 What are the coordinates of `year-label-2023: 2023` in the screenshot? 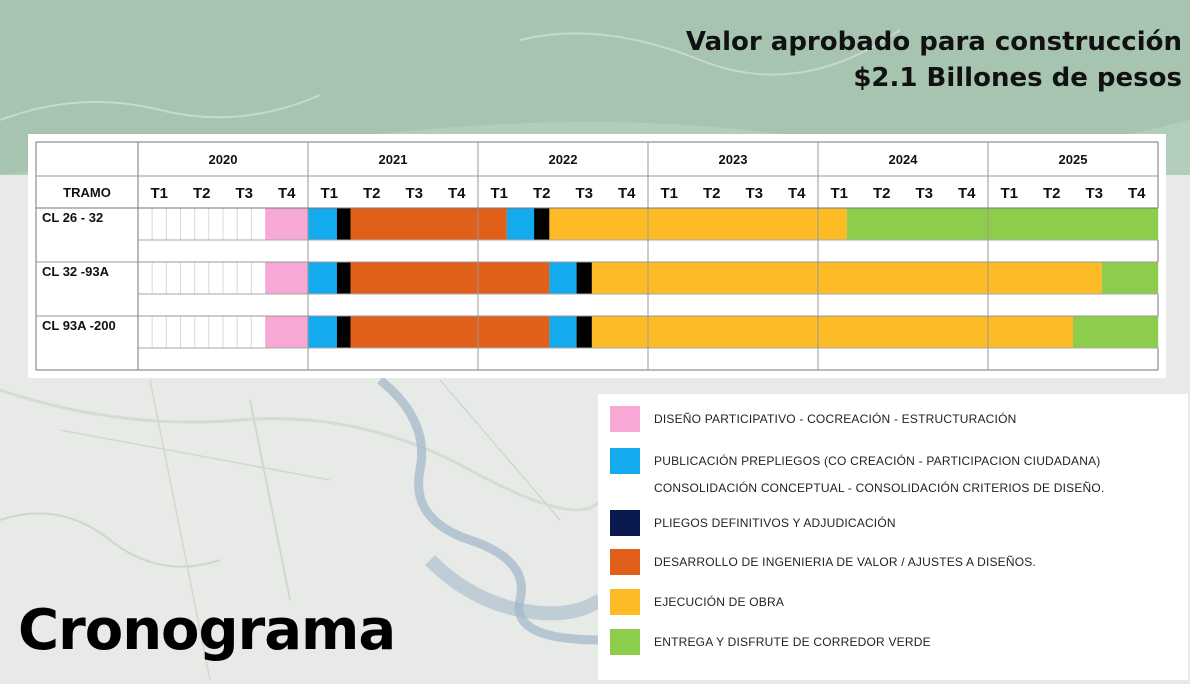 It's located at (733, 159).